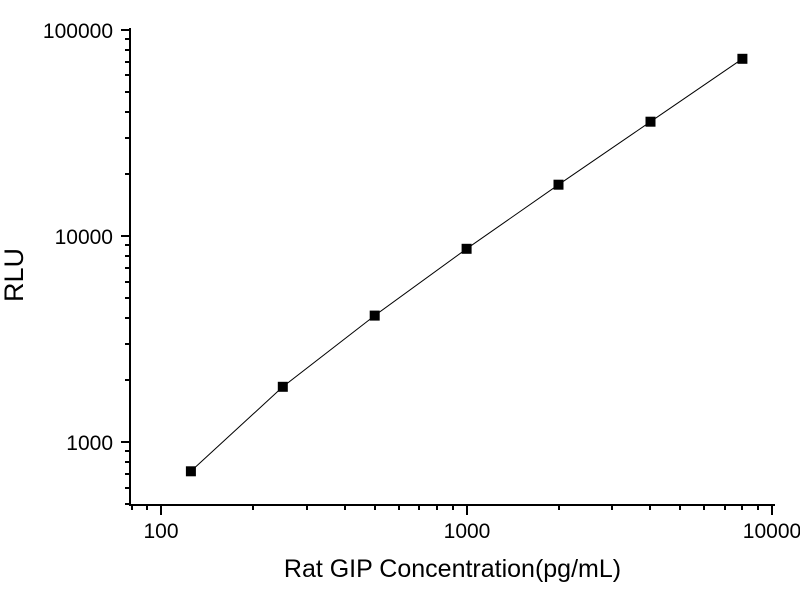 This screenshot has height=600, width=800. I want to click on y-tick-label: 100000, so click(78, 31).